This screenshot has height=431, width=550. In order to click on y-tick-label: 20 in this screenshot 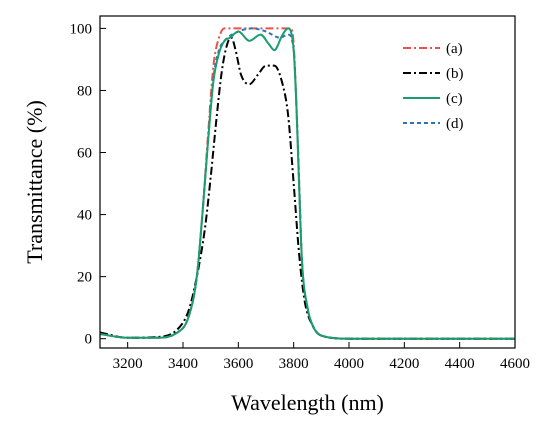, I will do `click(84, 278)`.